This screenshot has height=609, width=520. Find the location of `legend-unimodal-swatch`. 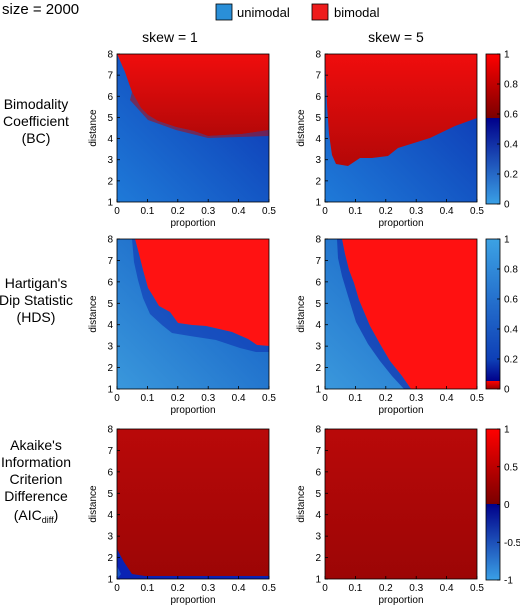

legend-unimodal-swatch is located at coordinates (224, 12).